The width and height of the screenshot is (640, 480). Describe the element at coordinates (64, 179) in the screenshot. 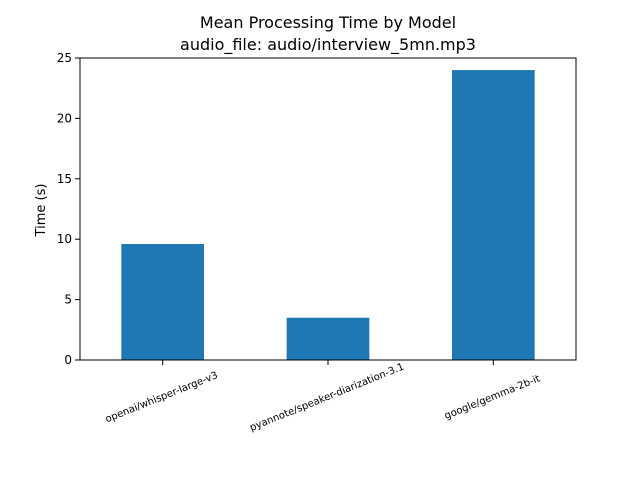

I see `y-tick-label: 15` at that location.